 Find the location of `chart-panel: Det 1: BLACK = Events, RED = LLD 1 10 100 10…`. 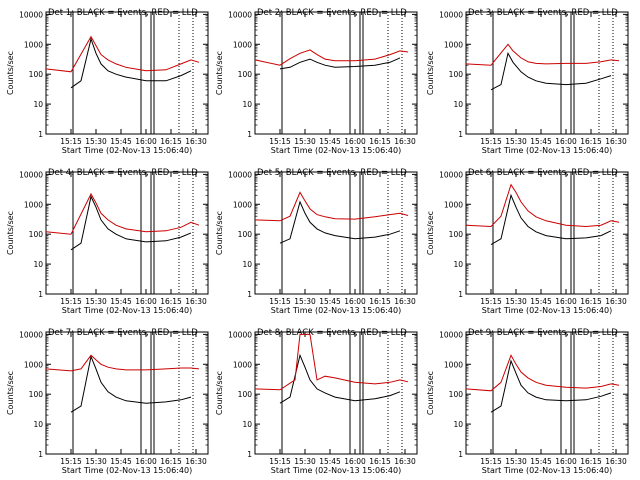

chart-panel: Det 1: BLACK = Events, RED = LLD 1 10 100 10… is located at coordinates (107, 81).